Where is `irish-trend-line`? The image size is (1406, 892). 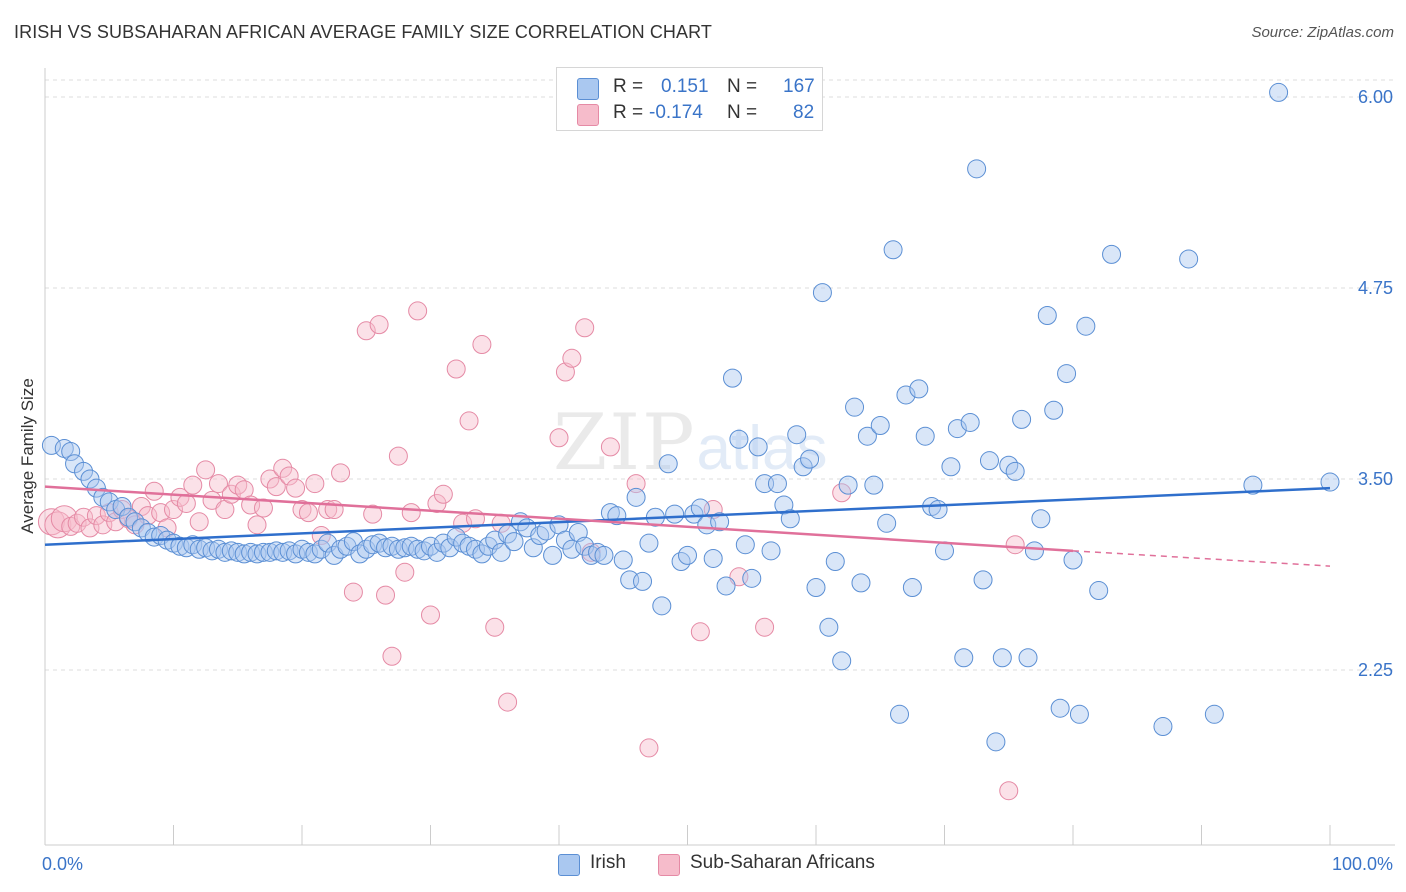
irish-trend-line is located at coordinates (687, 516).